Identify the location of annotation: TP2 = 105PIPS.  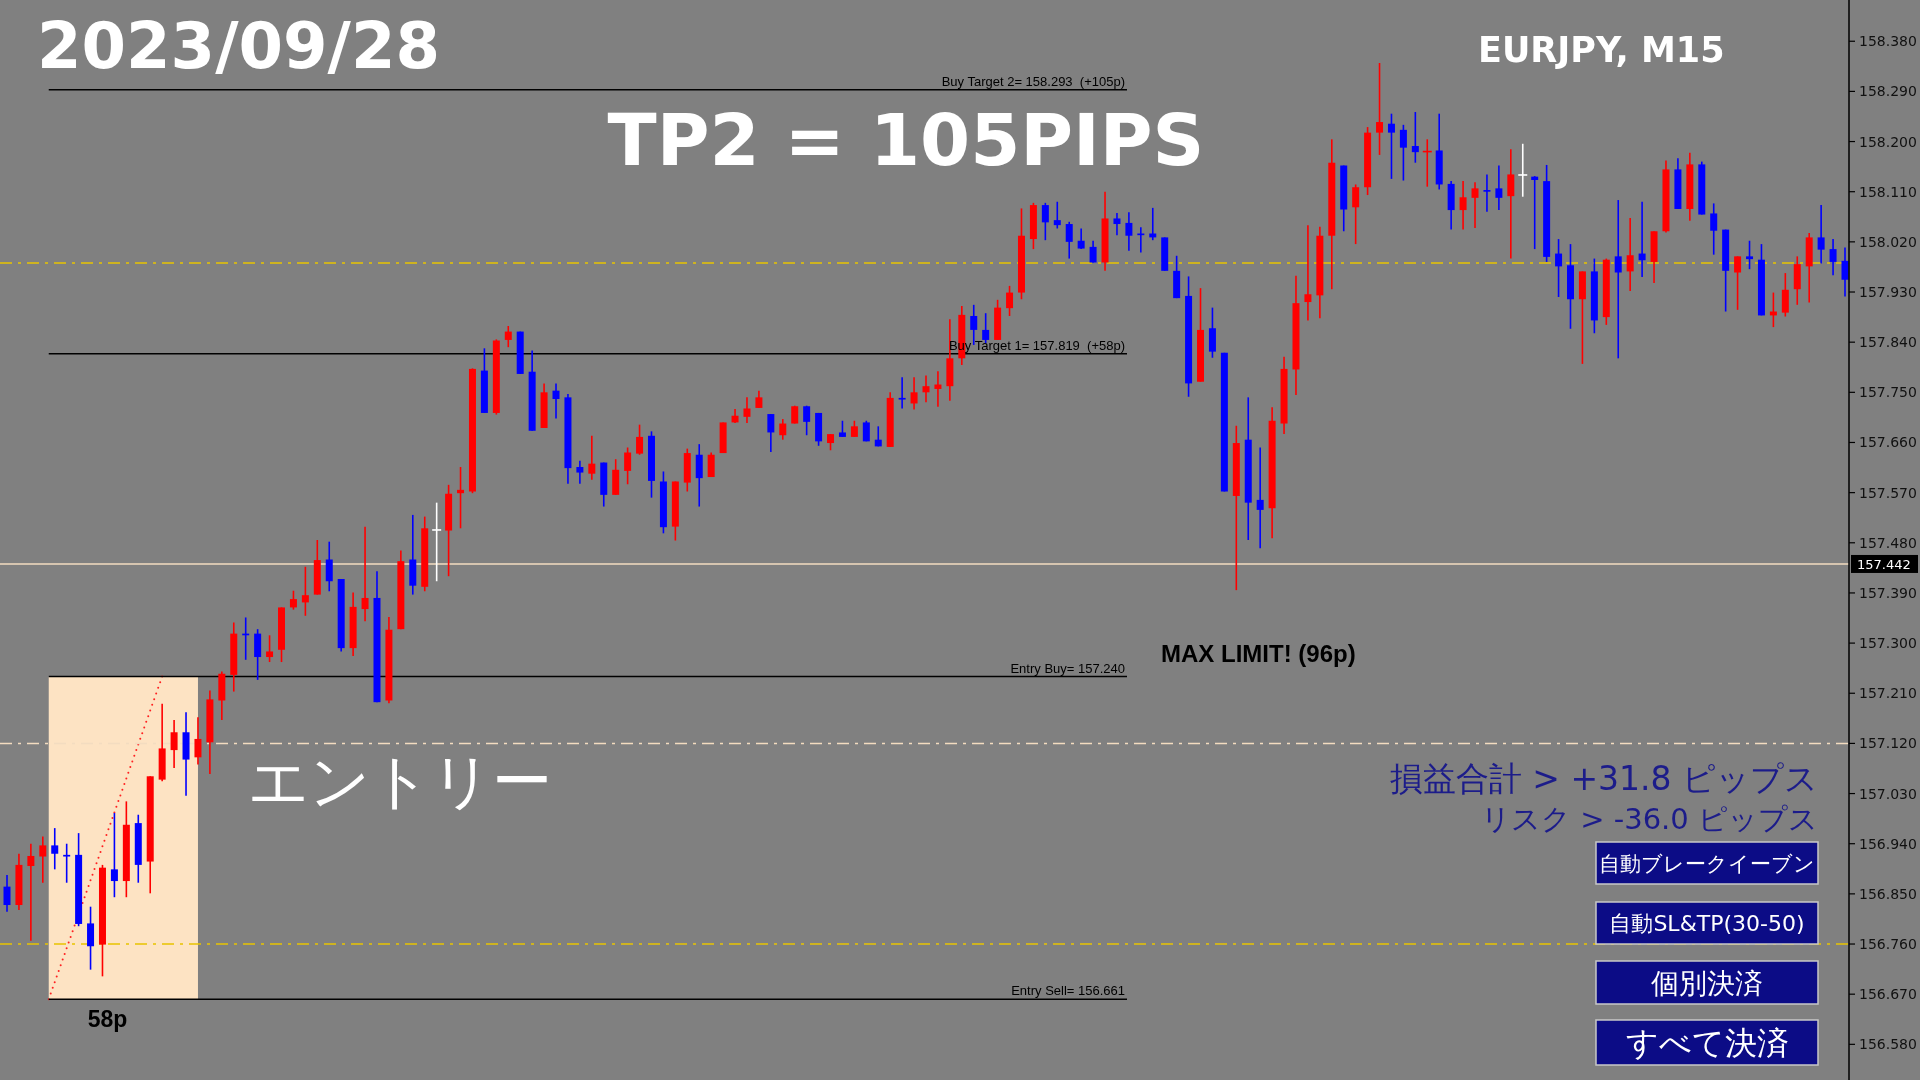
(906, 140).